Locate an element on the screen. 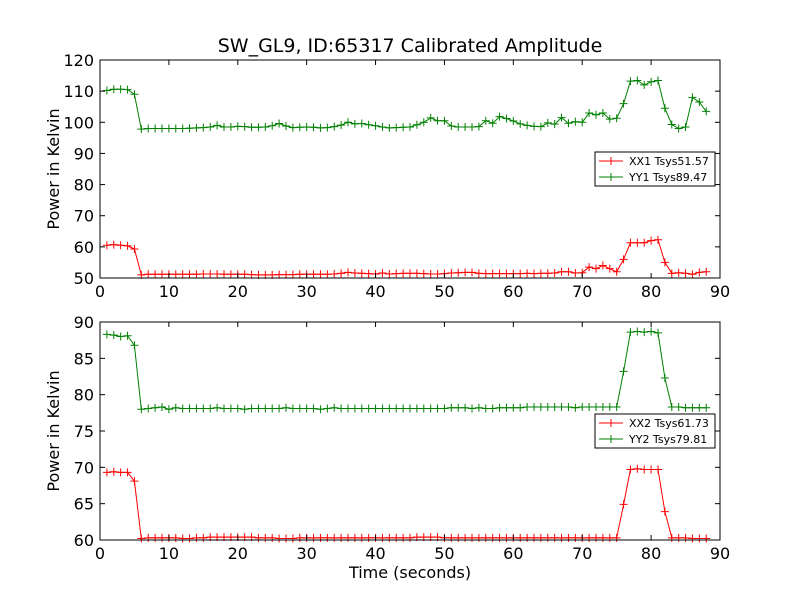 Image resolution: width=800 pixels, height=604 pixels. x-tick-label: 10 is located at coordinates (169, 553).